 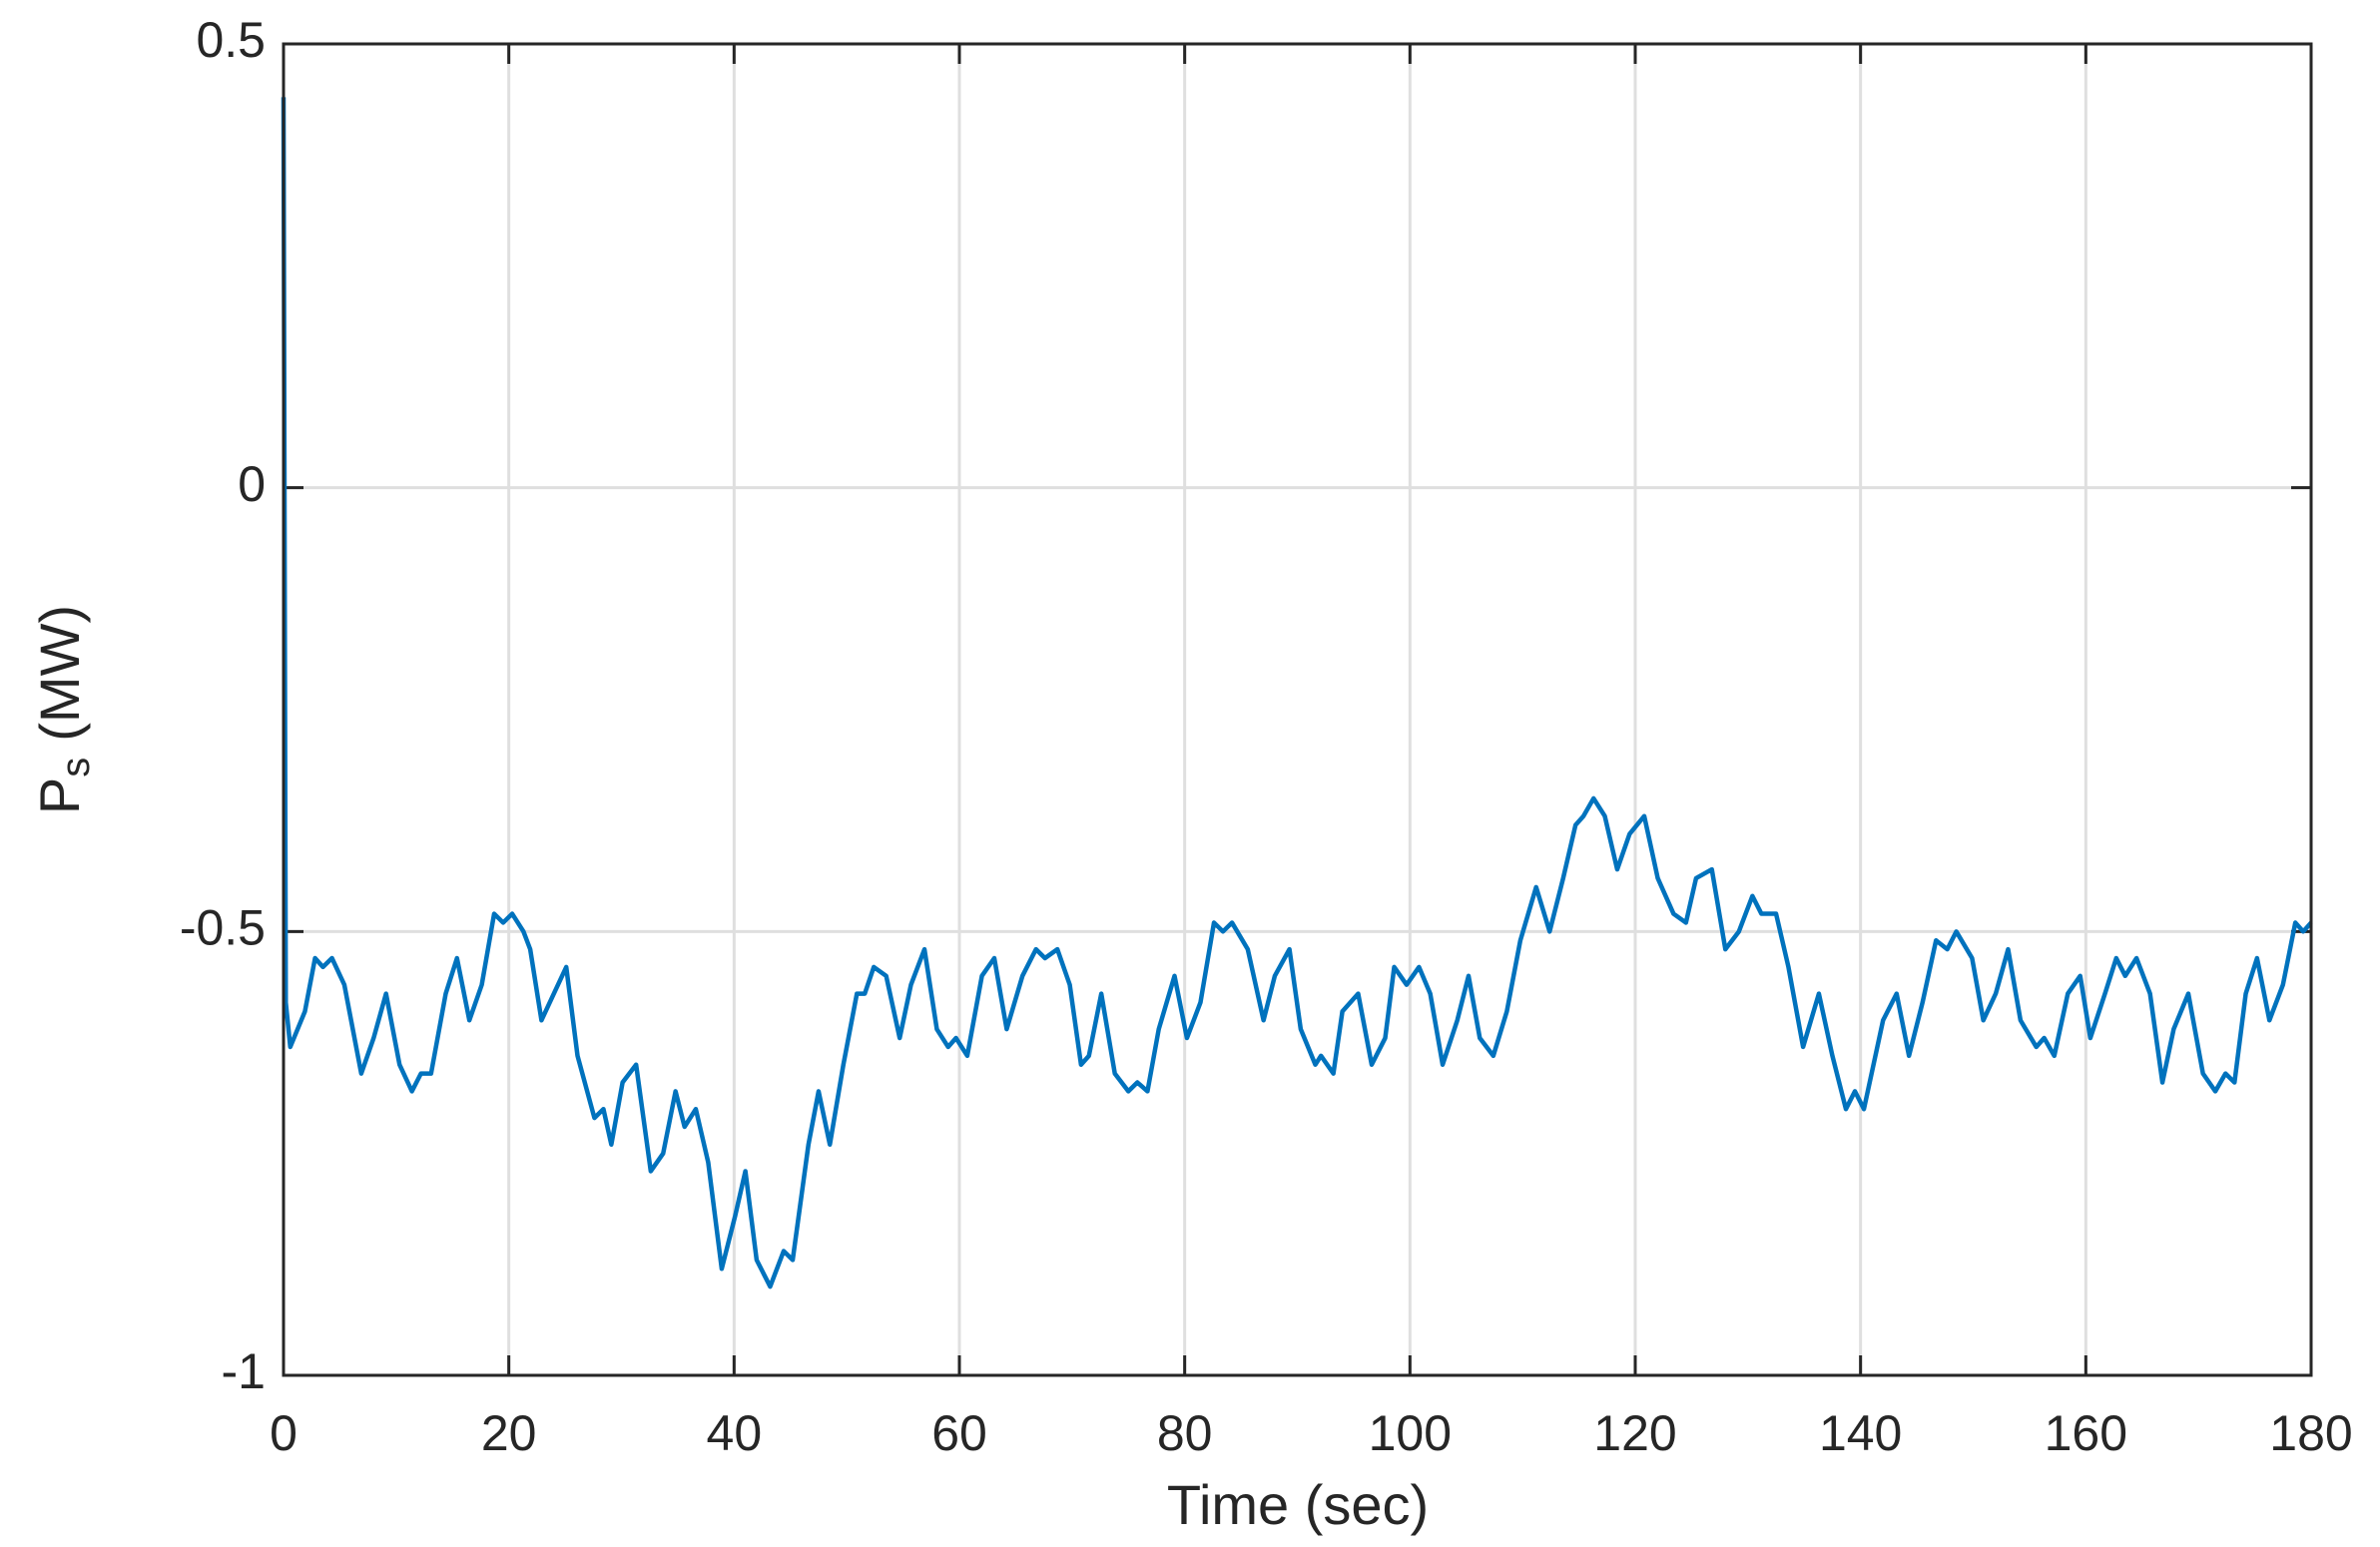 What do you see at coordinates (244, 1371) in the screenshot?
I see `y-tick-label: -1` at bounding box center [244, 1371].